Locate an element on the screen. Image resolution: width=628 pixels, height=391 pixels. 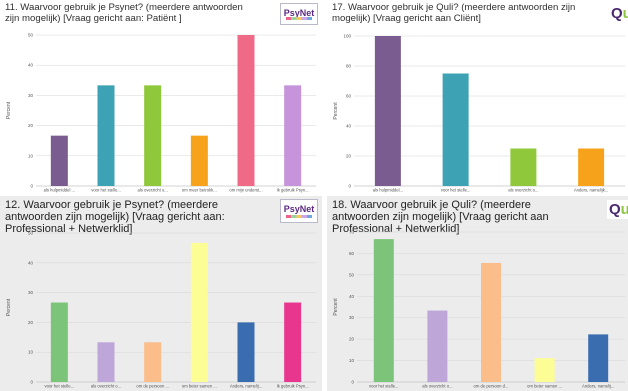
y-tick-label: 100 is located at coordinates (347, 36).